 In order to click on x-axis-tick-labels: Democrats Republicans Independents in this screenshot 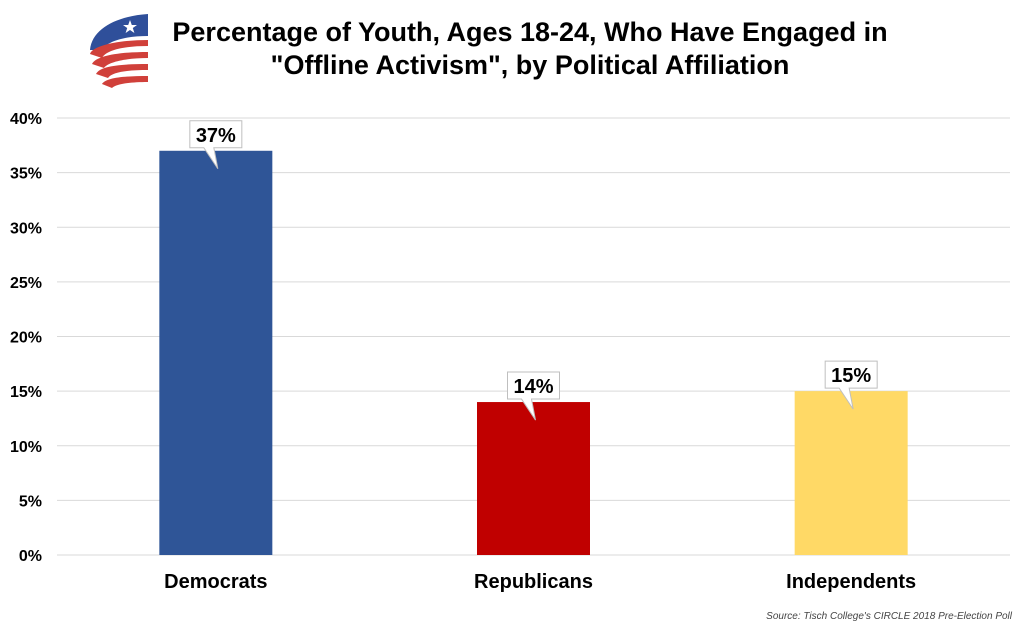, I will do `click(540, 582)`.